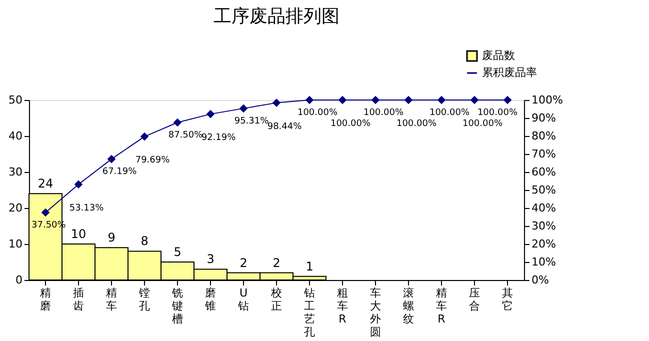 This screenshot has width=649, height=341. What do you see at coordinates (276, 299) in the screenshot?
I see `x-tick-label: 校正` at bounding box center [276, 299].